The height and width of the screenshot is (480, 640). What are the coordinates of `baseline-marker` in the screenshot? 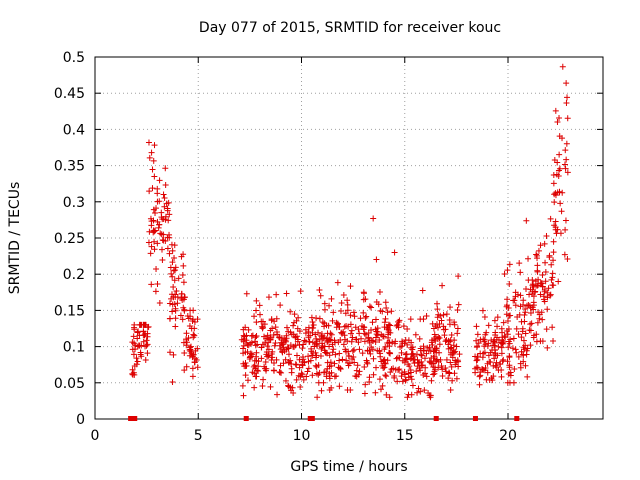 It's located at (312, 418).